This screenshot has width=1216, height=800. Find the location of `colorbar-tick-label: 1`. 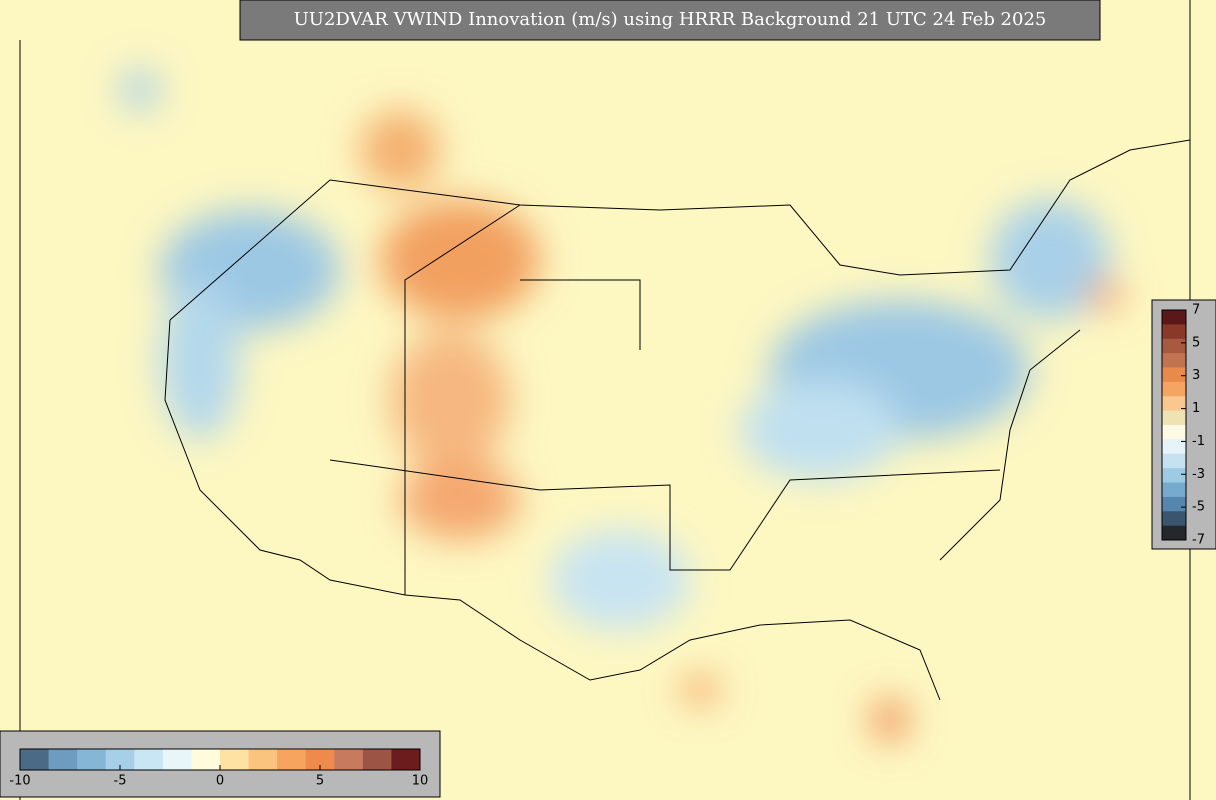

colorbar-tick-label: 1 is located at coordinates (1196, 408).